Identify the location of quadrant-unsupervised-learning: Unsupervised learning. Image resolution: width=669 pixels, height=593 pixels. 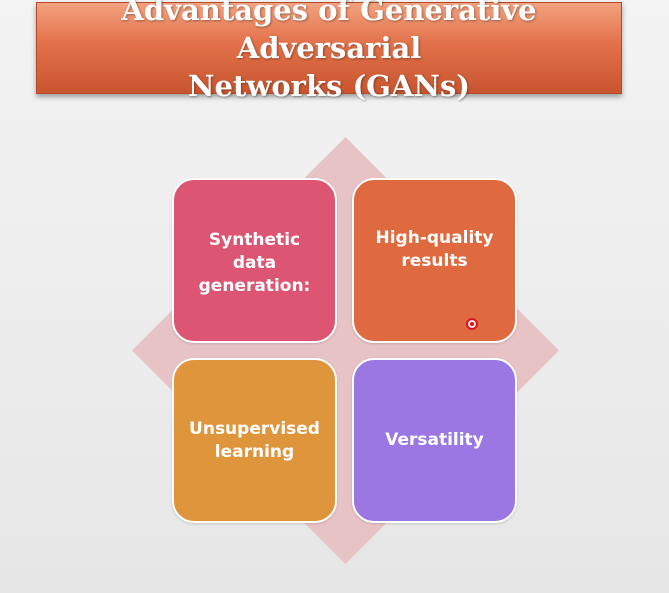
(254, 440).